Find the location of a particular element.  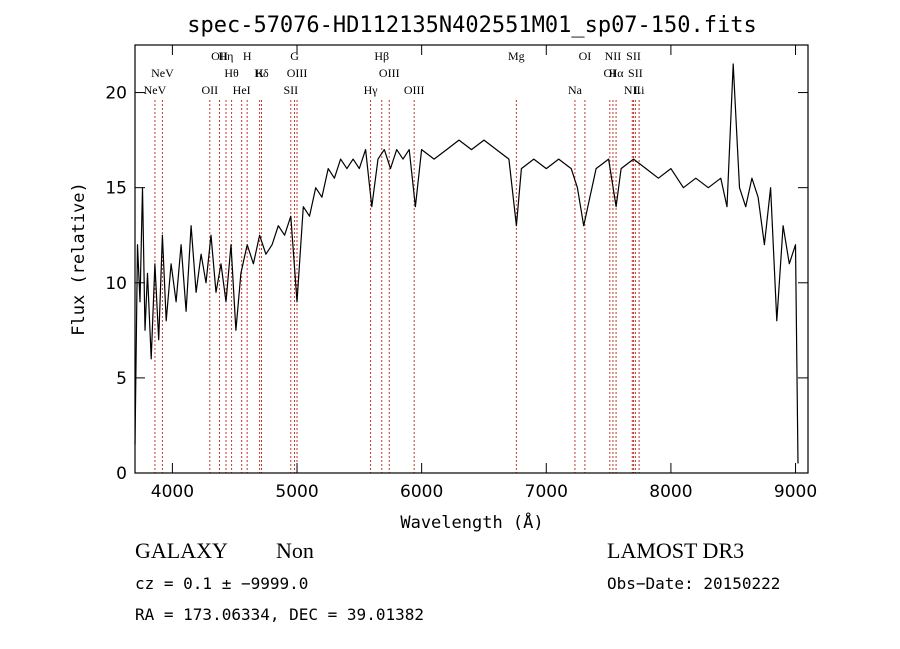

emission-line-label: Mg is located at coordinates (516, 56).